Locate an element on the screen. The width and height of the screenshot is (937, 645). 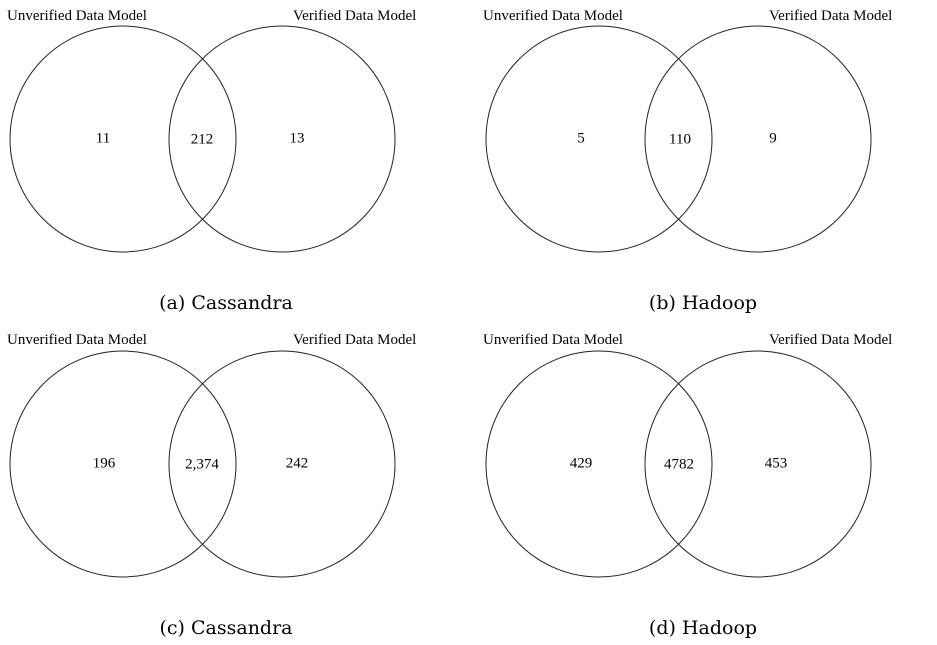
right-only-count: 242 is located at coordinates (297, 463).